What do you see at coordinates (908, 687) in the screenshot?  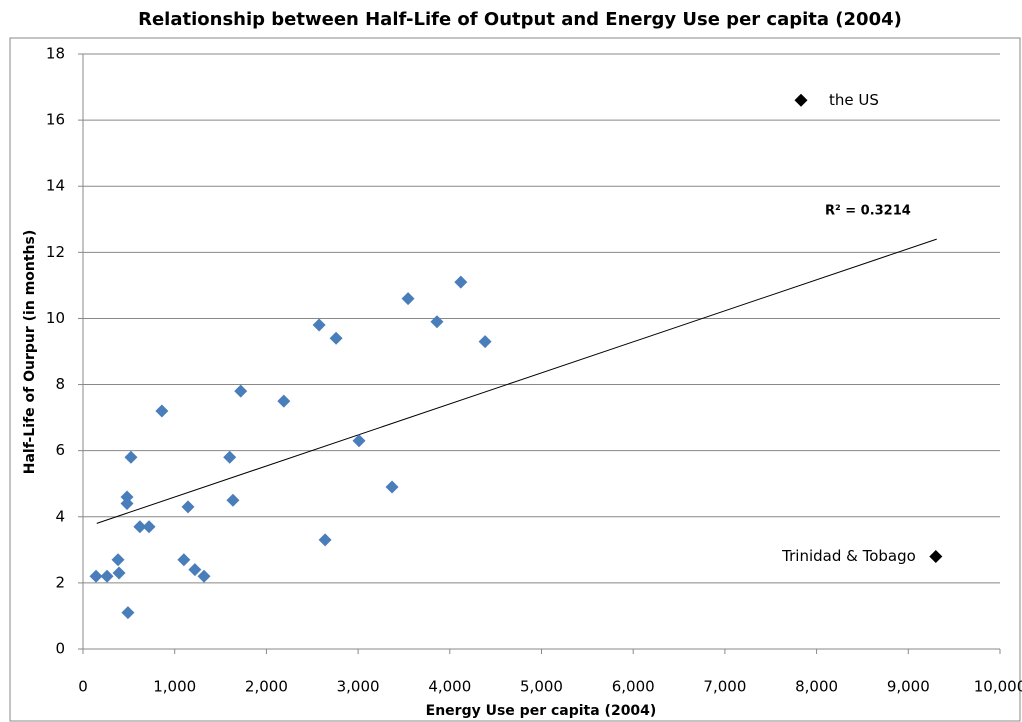 I see `x-tick-label: 9,000` at bounding box center [908, 687].